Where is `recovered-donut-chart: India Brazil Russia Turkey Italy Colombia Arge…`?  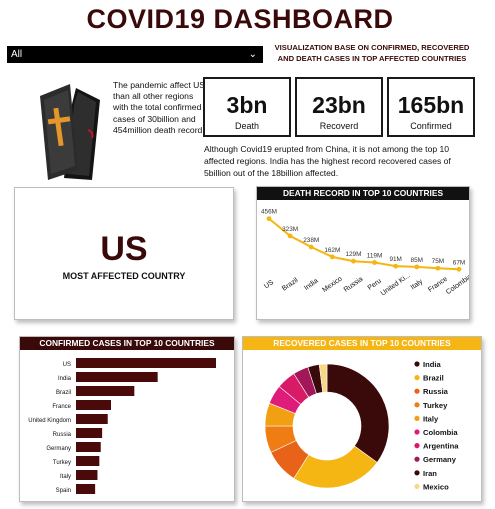
recovered-donut-chart: India Brazil Russia Turkey Italy Colombia Arge… is located at coordinates (361, 425).